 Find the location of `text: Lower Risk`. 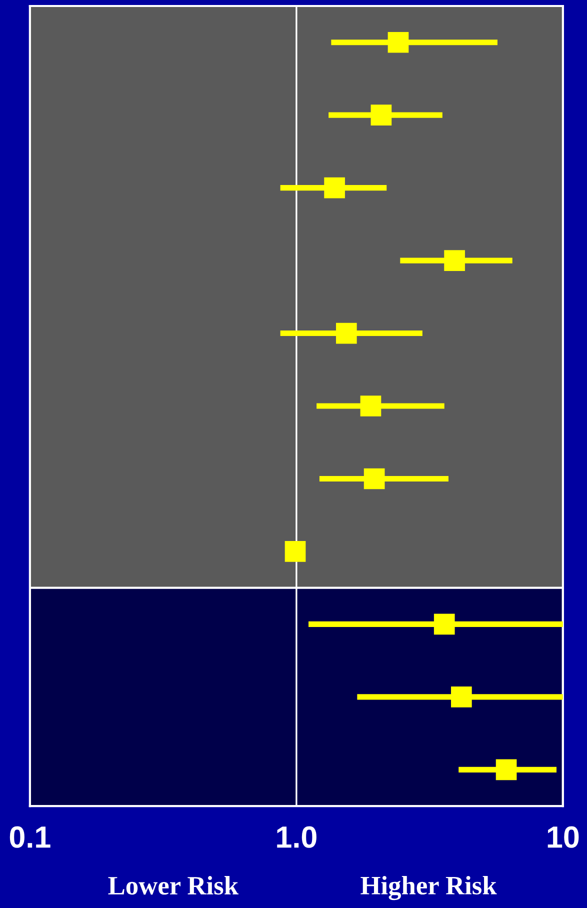

text: Lower Risk is located at coordinates (173, 885).